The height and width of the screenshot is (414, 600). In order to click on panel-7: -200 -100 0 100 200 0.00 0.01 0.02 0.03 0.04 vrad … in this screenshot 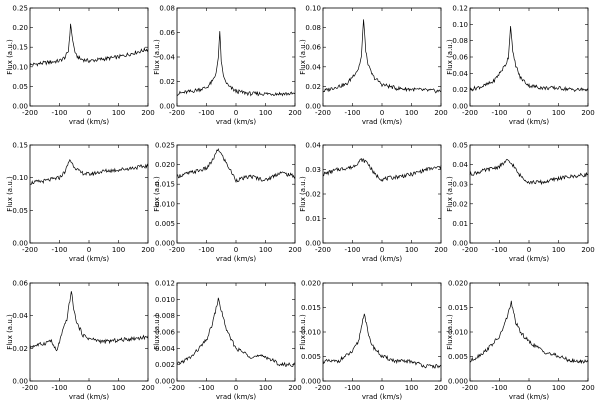, I will do `click(373, 203)`.